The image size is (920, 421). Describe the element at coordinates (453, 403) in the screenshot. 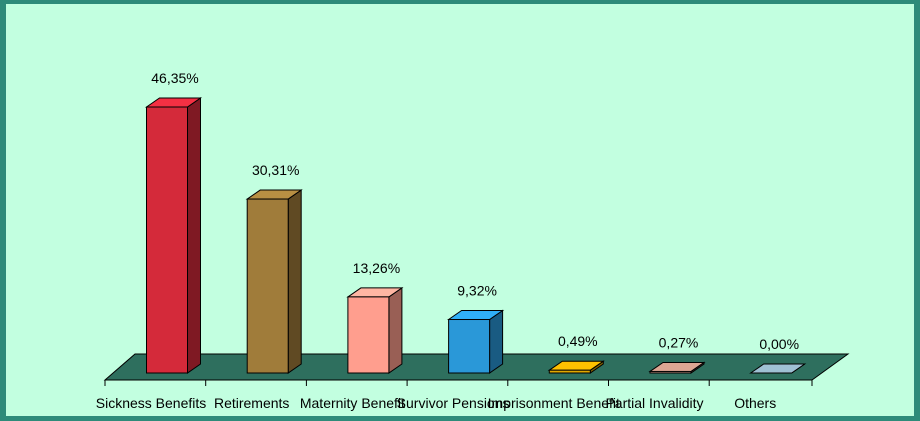

I see `x-tick-label: Survivor Pensions` at that location.